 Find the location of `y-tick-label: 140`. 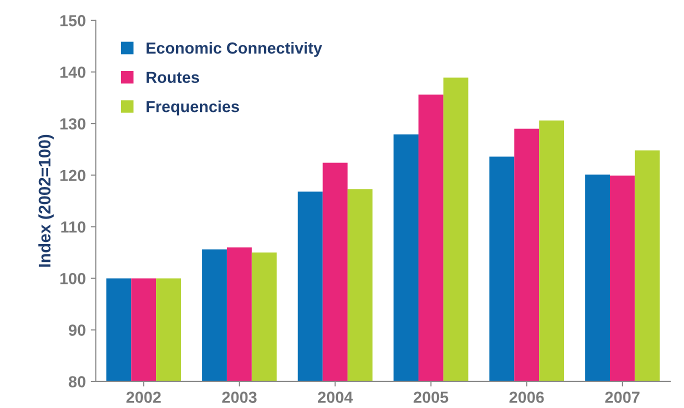

y-tick-label: 140 is located at coordinates (73, 72).